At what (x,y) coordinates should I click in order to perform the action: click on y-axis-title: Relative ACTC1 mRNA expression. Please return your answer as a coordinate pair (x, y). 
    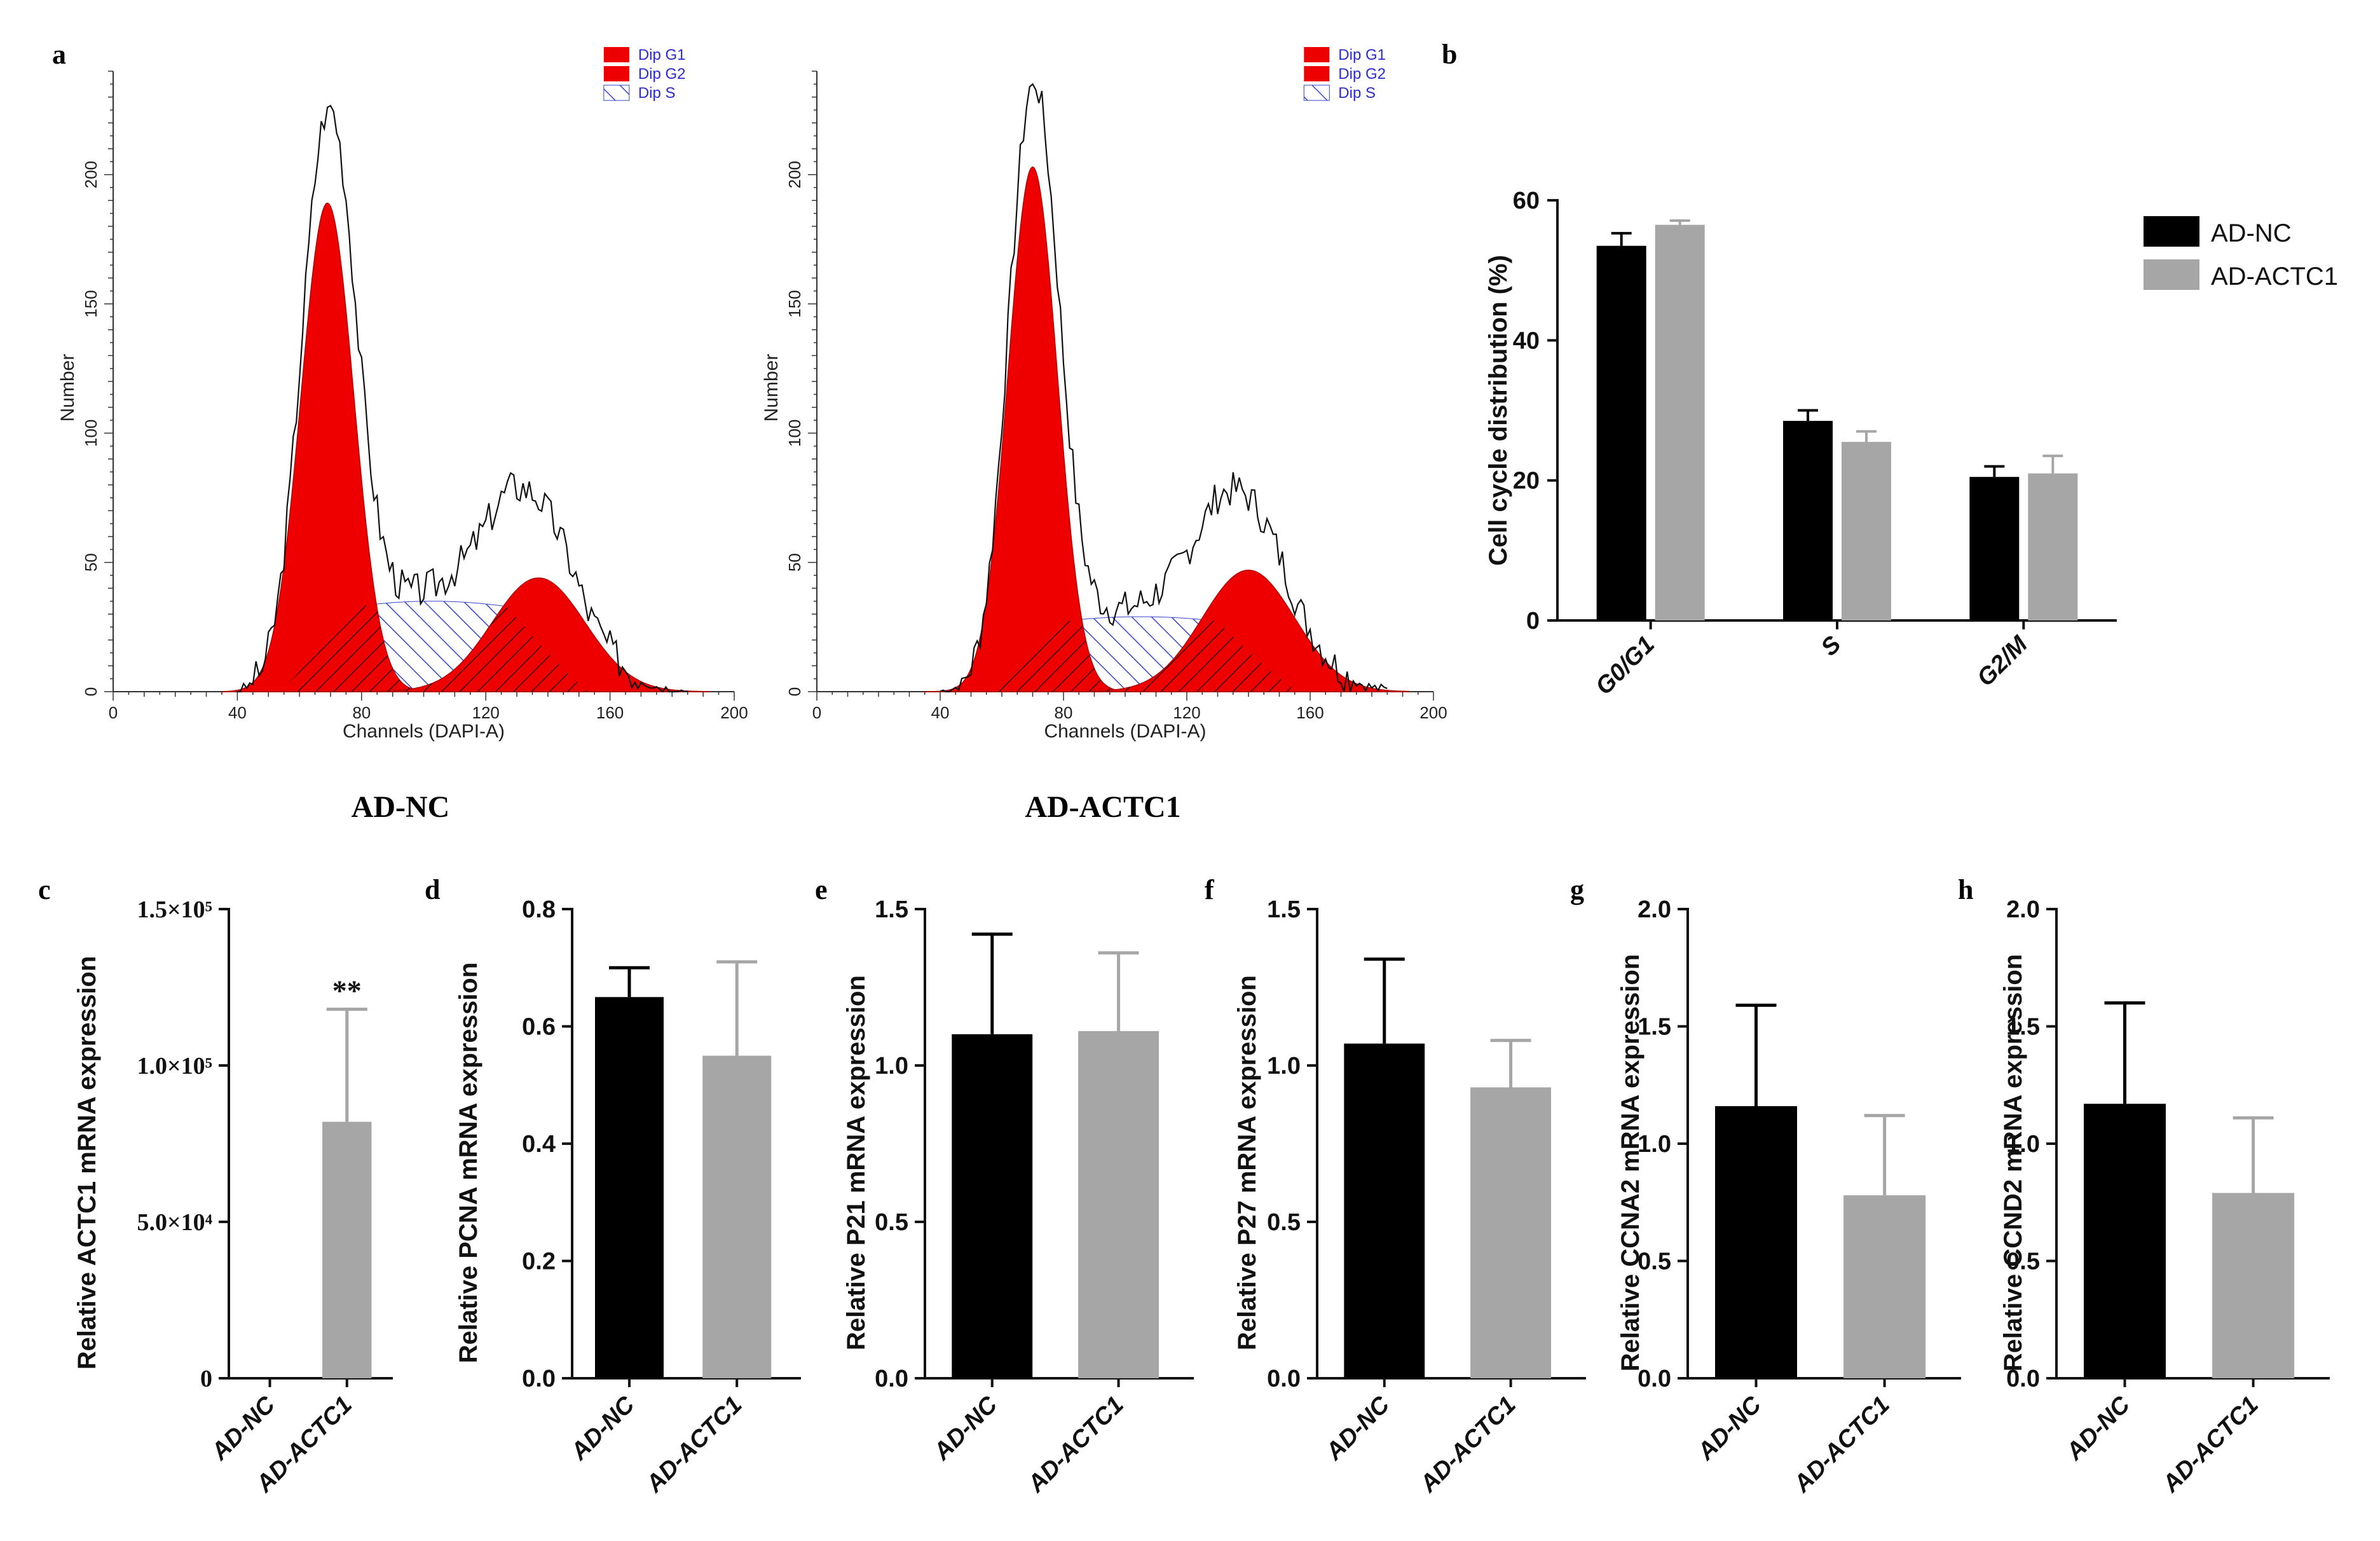
    Looking at the image, I should click on (87, 1163).